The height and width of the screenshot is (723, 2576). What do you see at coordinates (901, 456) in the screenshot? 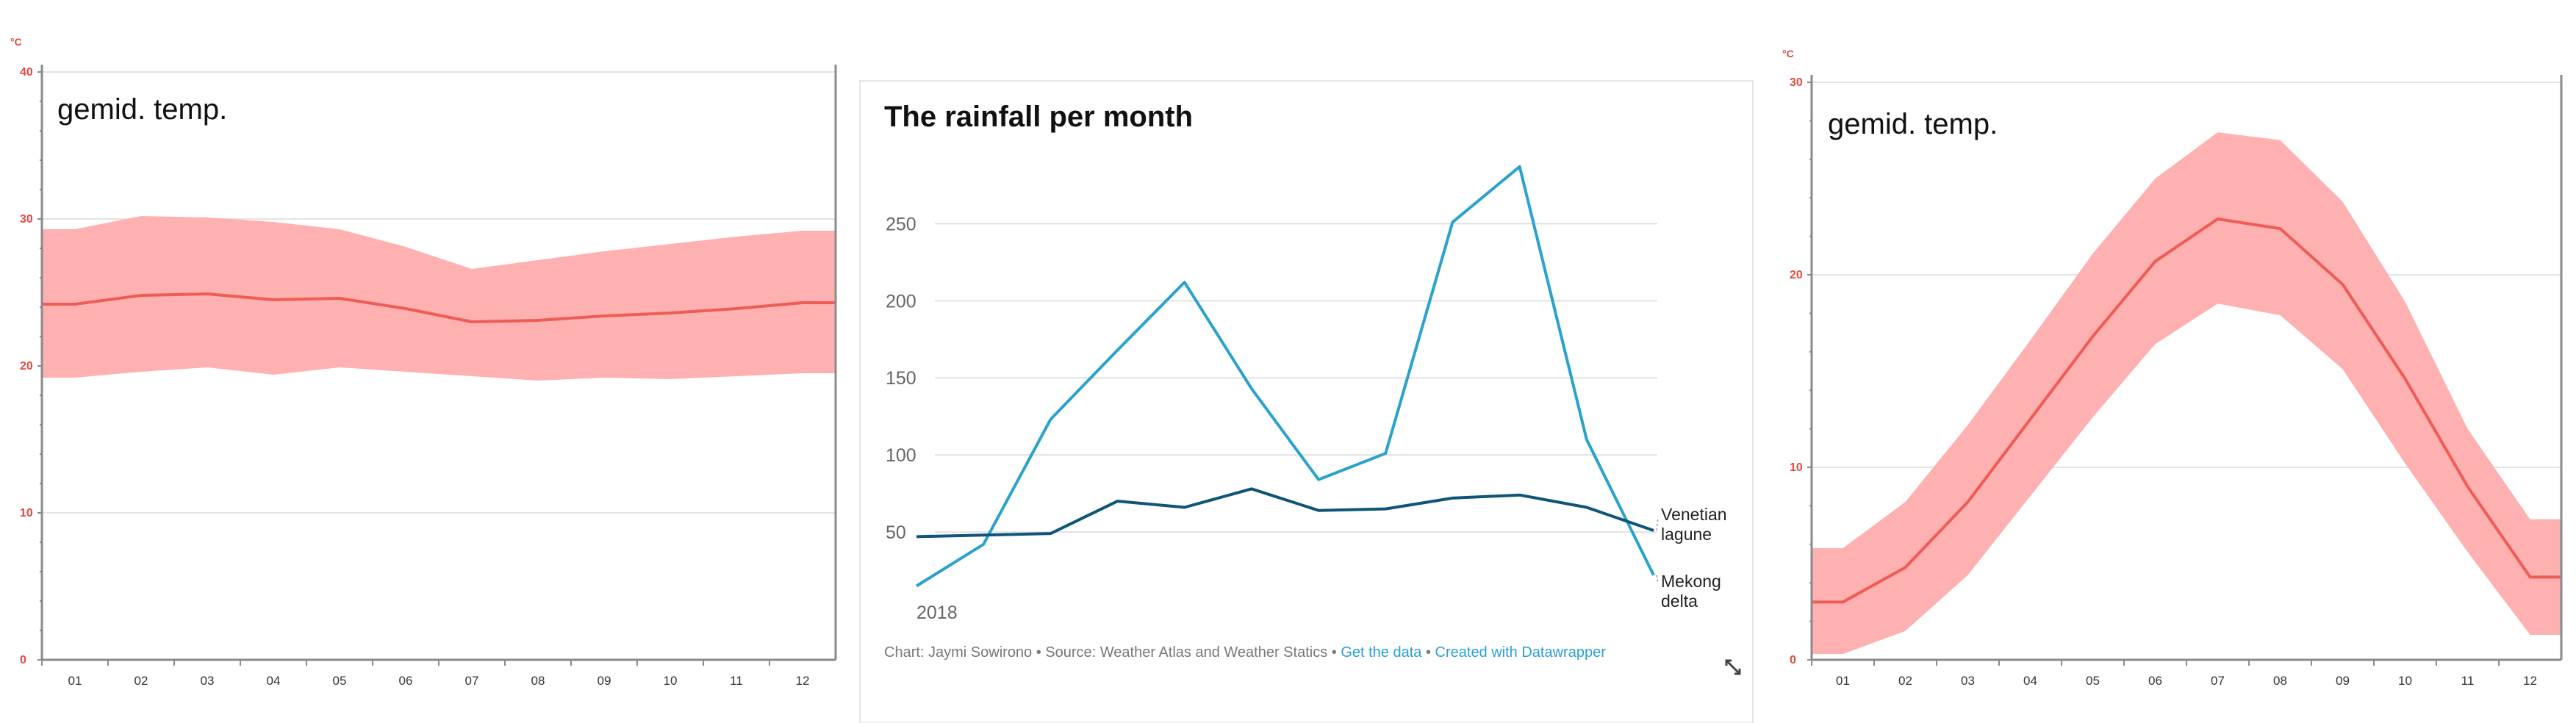
I see `y-tick-label: 100` at bounding box center [901, 456].